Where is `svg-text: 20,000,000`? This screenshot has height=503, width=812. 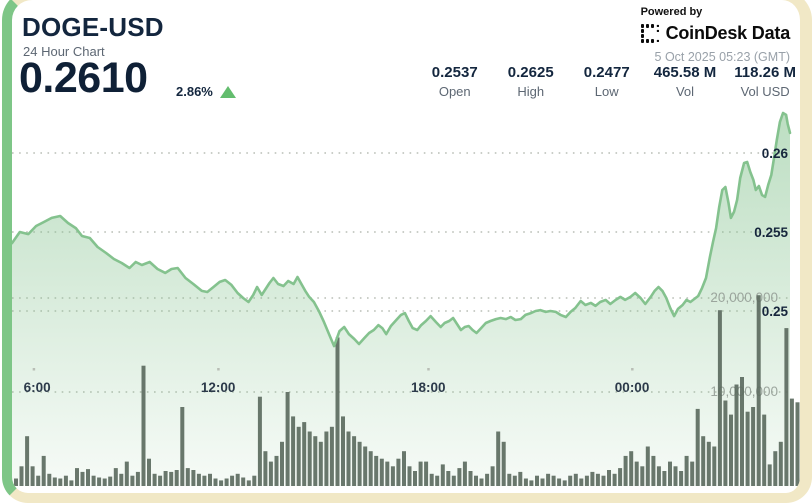 svg-text: 20,000,000 is located at coordinates (744, 297).